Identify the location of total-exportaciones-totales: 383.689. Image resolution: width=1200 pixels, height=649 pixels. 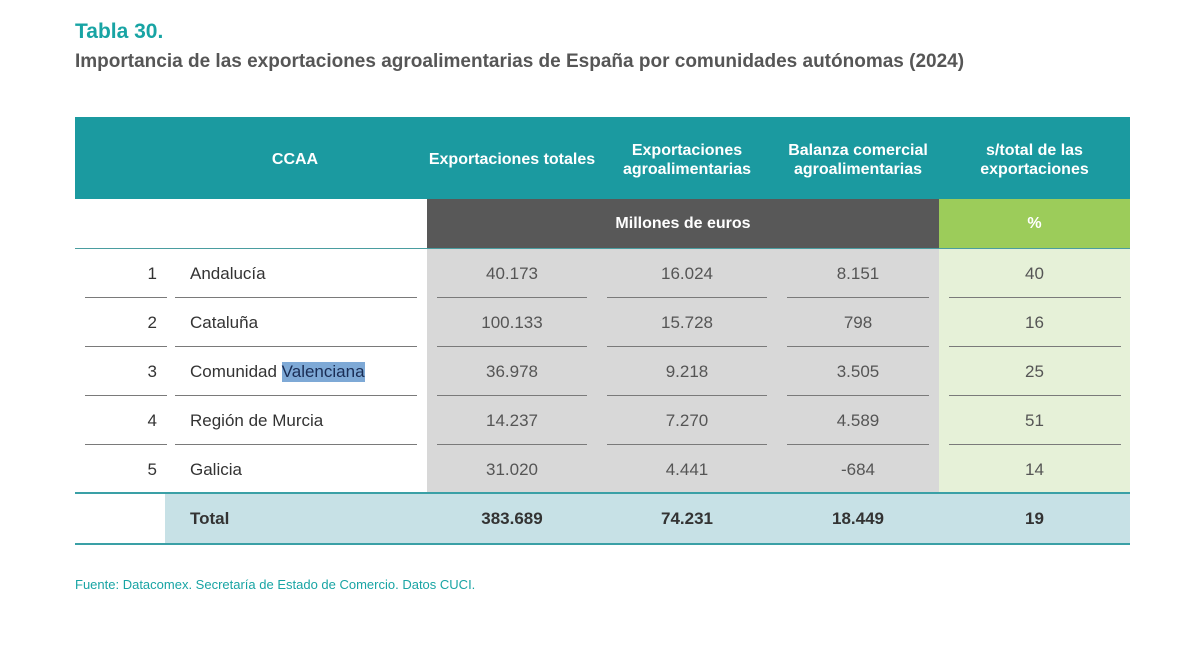
(512, 518).